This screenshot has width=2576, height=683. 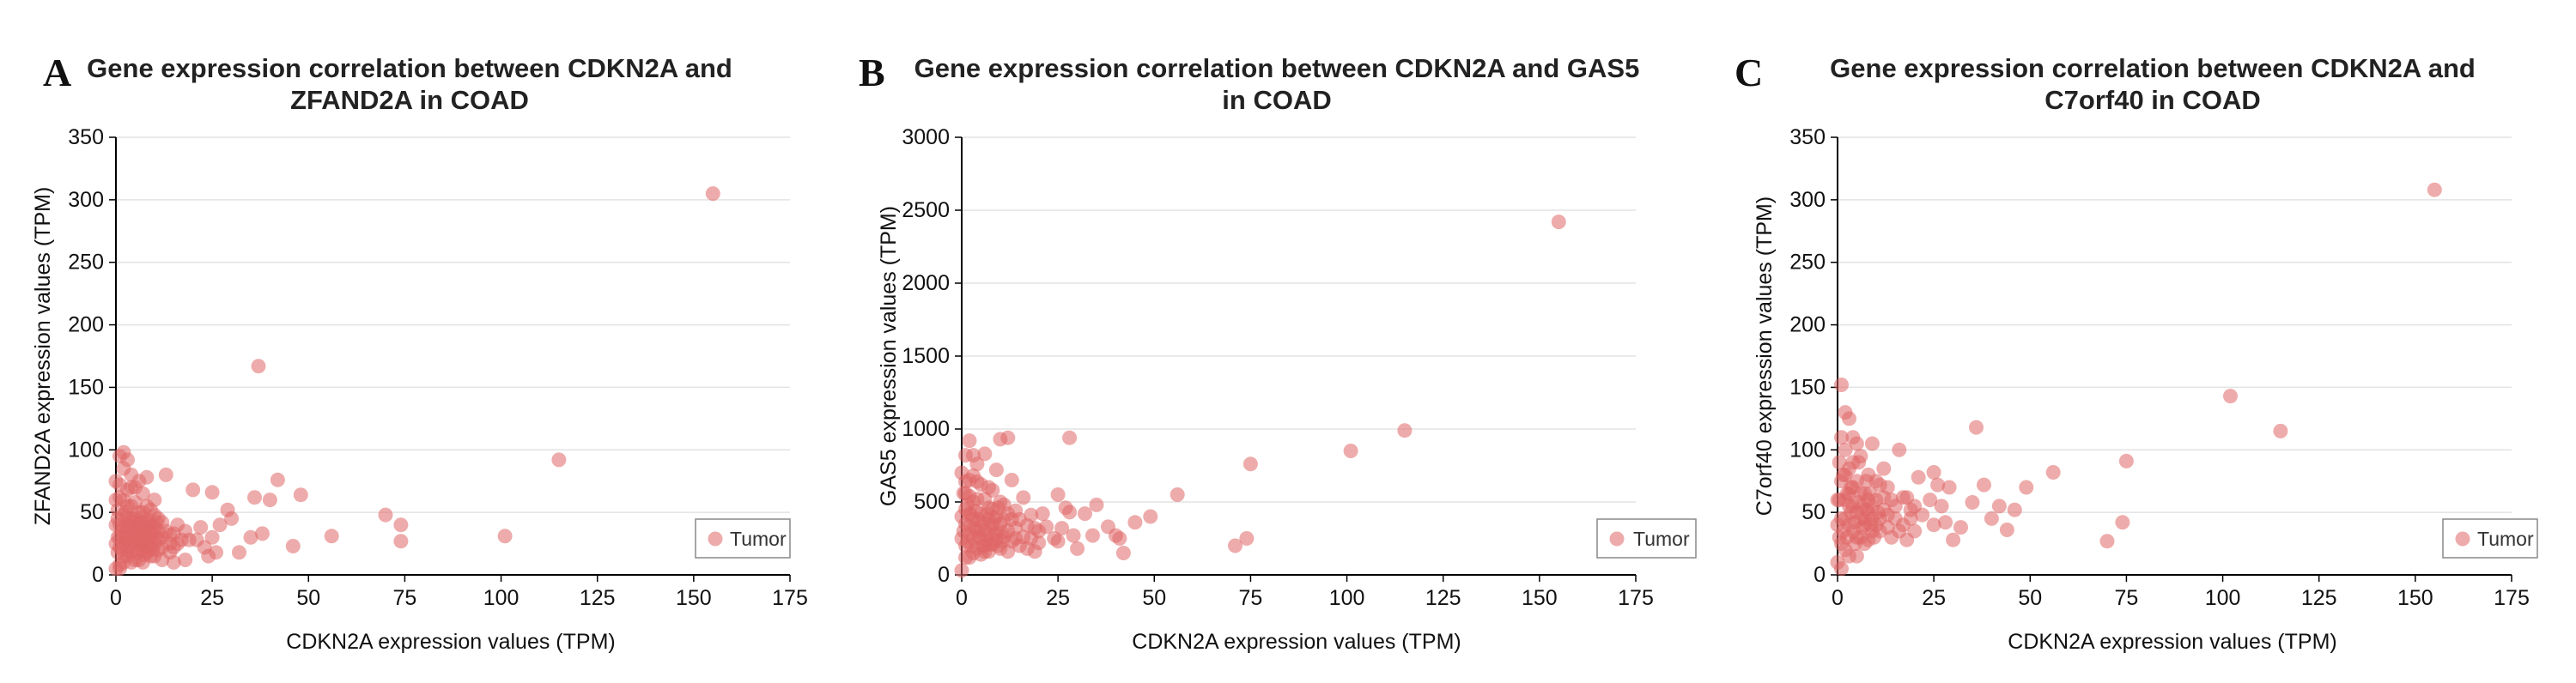 I want to click on x-tick-label: 25, so click(x=212, y=598).